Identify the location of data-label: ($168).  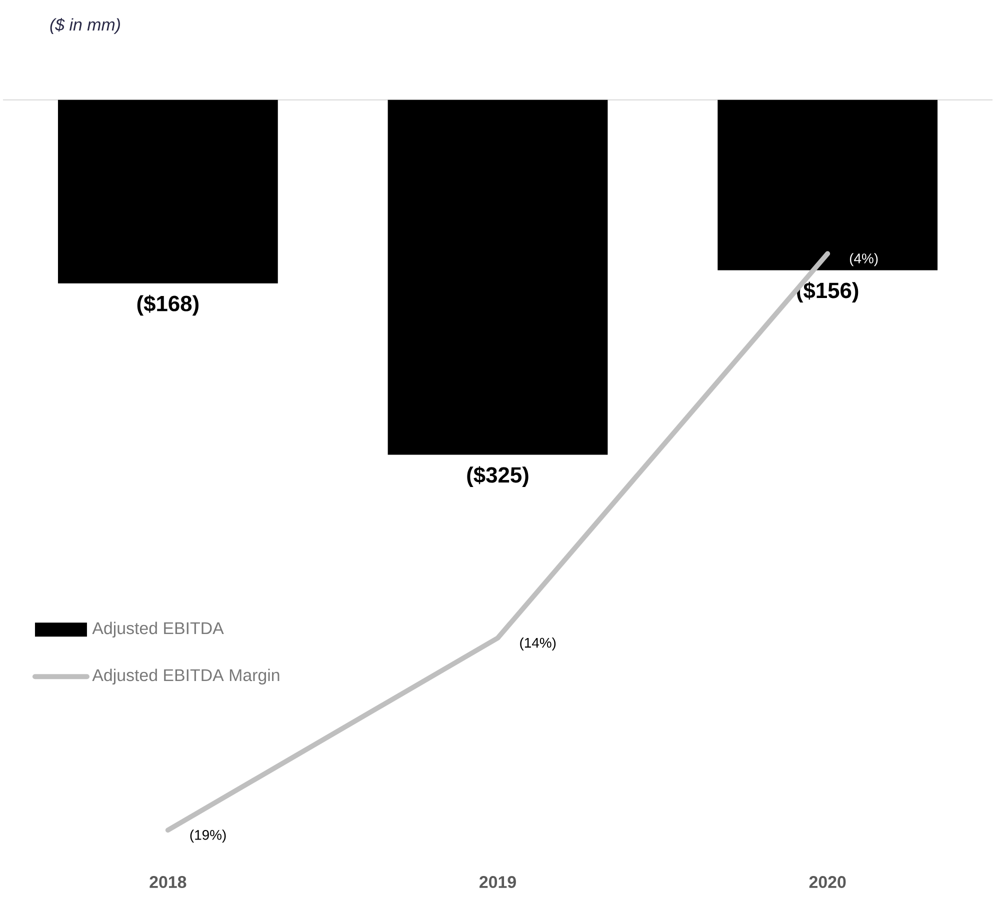
(167, 305).